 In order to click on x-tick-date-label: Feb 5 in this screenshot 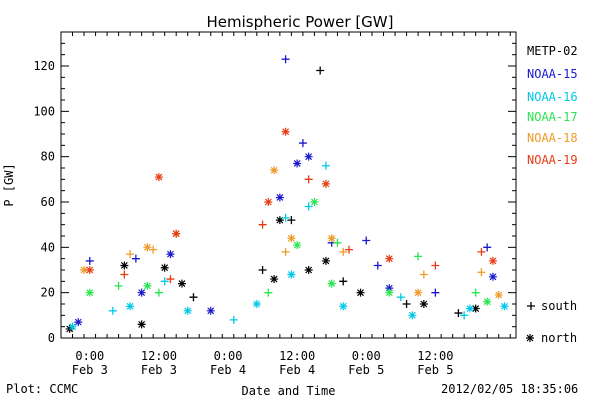, I will do `click(435, 370)`.